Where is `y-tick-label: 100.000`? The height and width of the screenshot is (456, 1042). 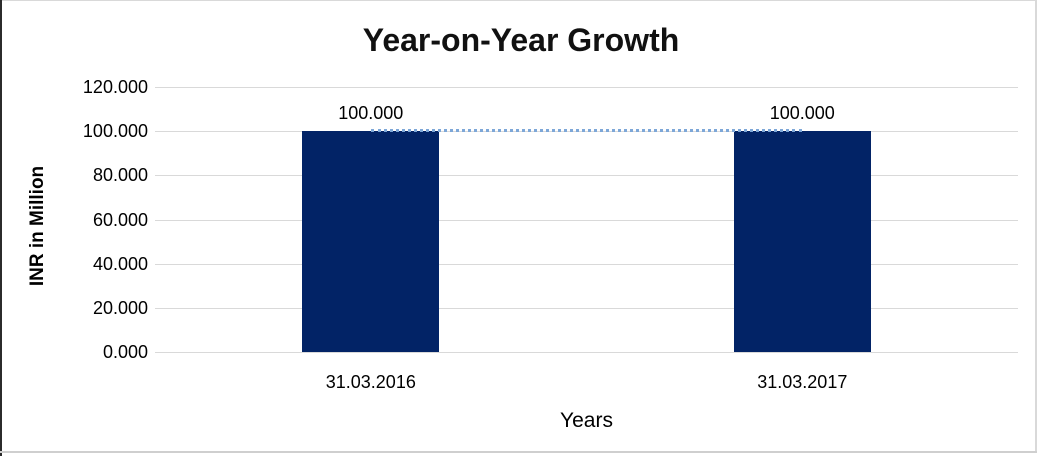 y-tick-label: 100.000 is located at coordinates (115, 131).